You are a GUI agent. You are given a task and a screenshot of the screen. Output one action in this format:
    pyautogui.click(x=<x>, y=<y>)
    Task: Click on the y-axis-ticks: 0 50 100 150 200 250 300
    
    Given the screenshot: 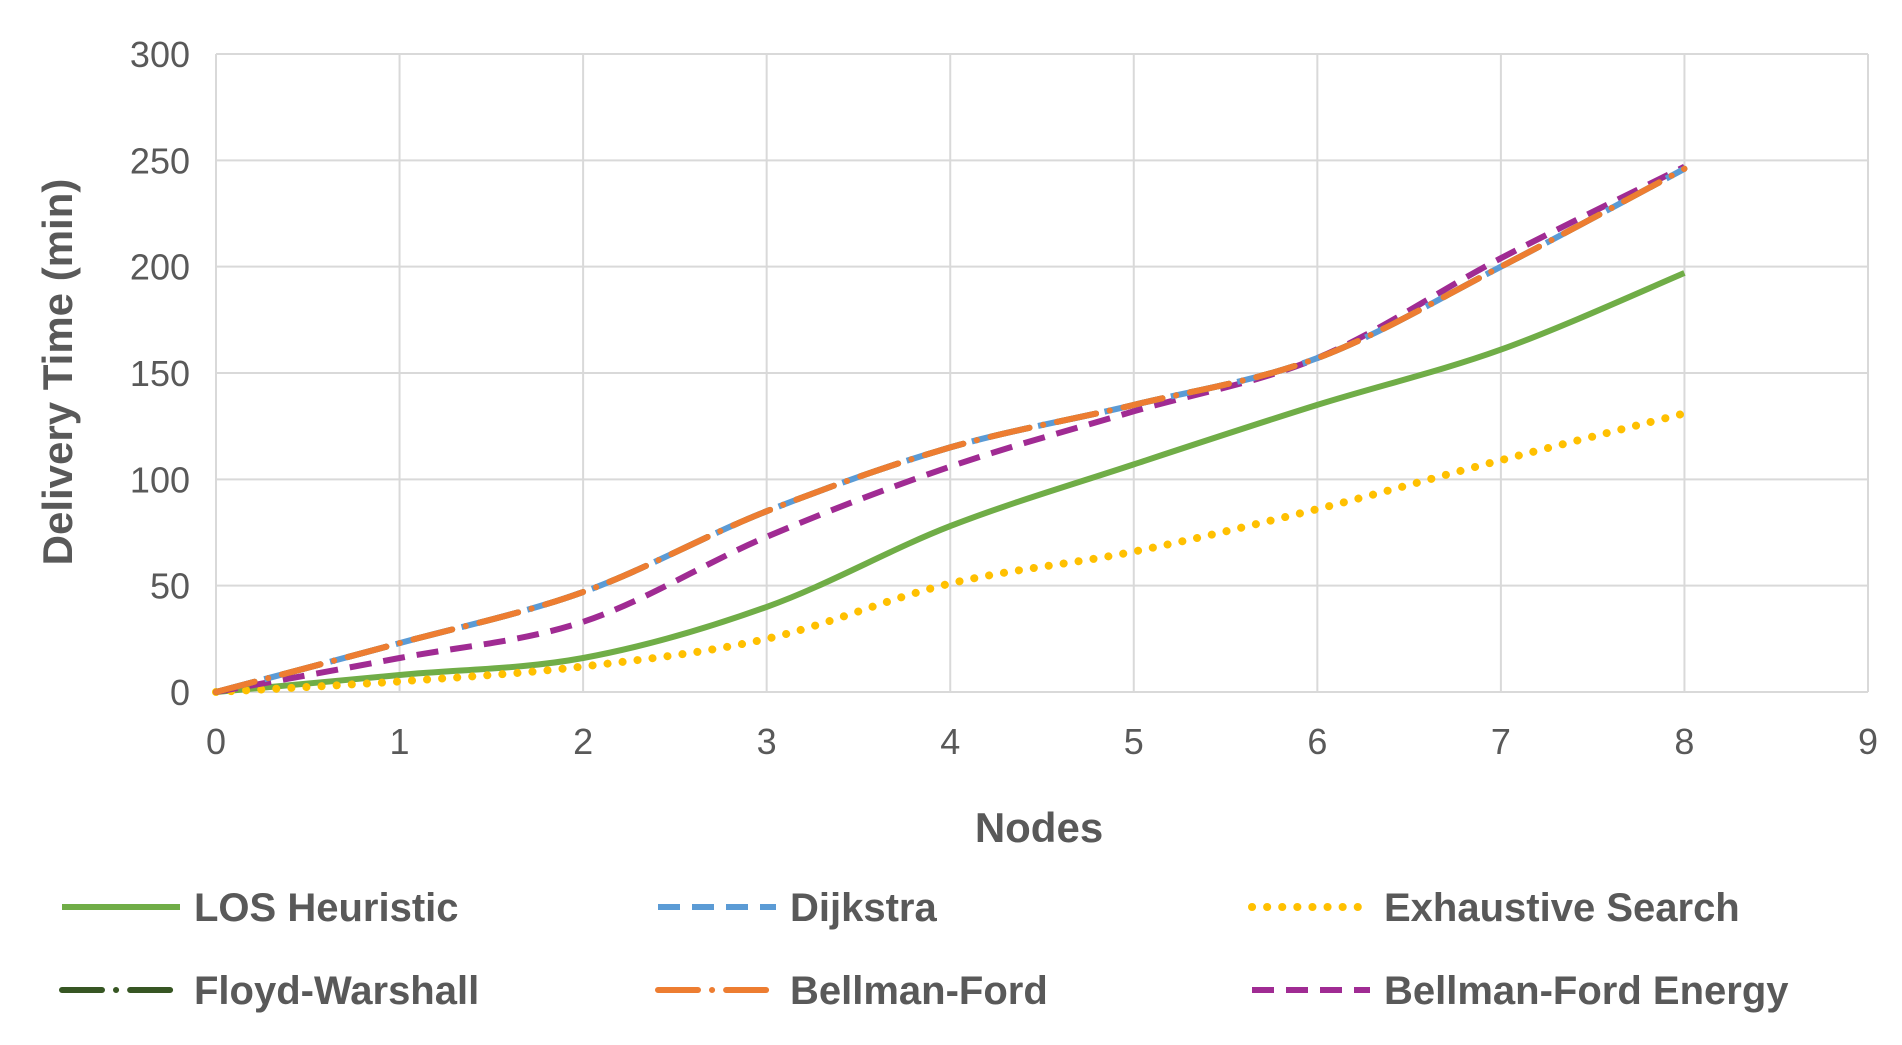 What is the action you would take?
    pyautogui.click(x=160, y=373)
    